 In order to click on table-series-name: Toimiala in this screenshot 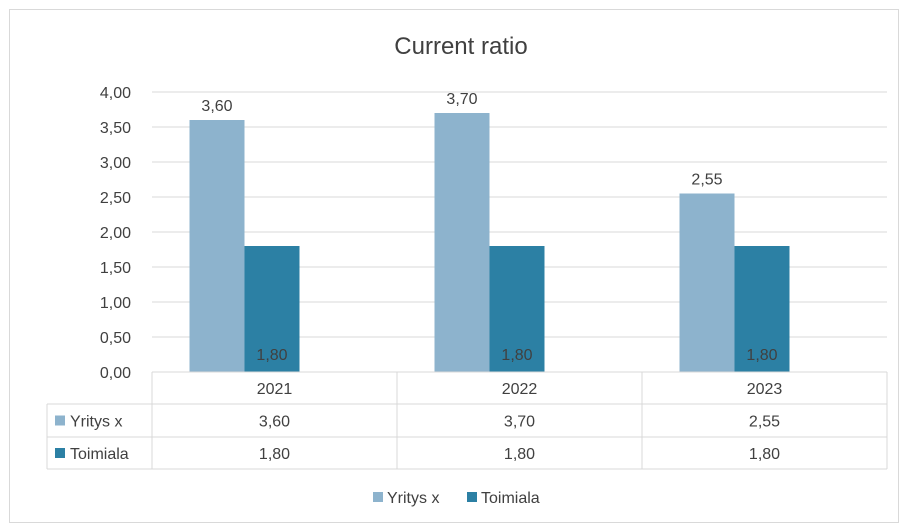, I will do `click(99, 454)`.